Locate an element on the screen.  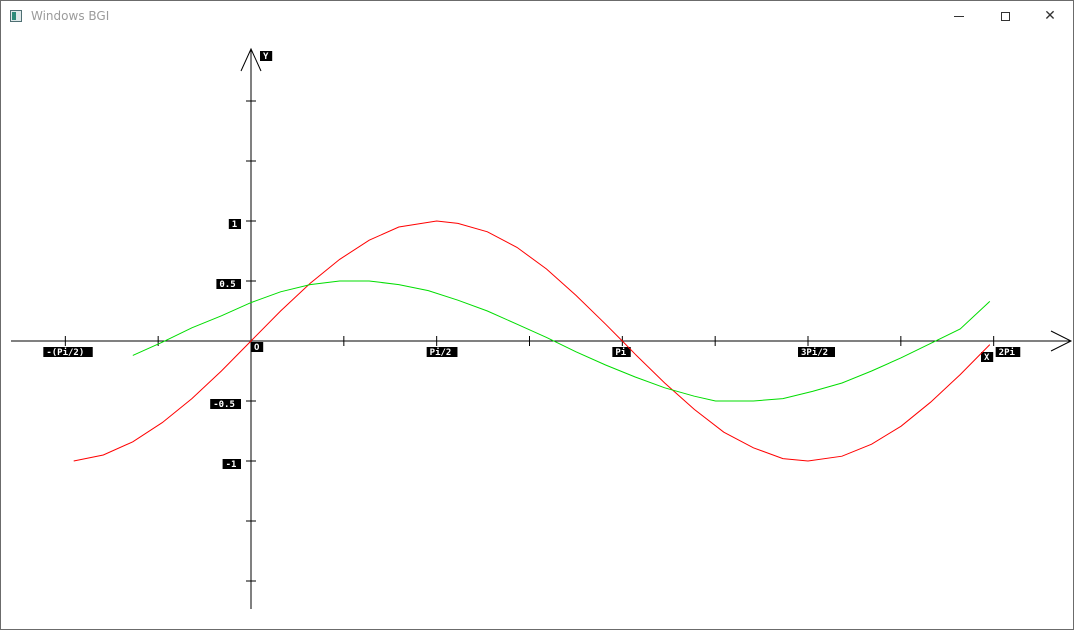
y-tick-label: 1 is located at coordinates (234, 225).